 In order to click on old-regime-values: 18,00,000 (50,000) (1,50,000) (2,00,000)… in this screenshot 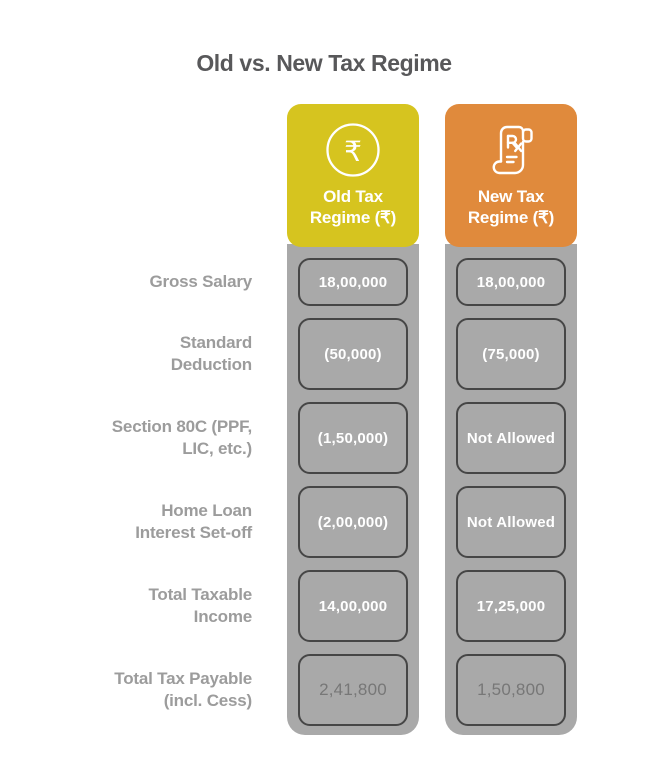, I will do `click(353, 492)`.